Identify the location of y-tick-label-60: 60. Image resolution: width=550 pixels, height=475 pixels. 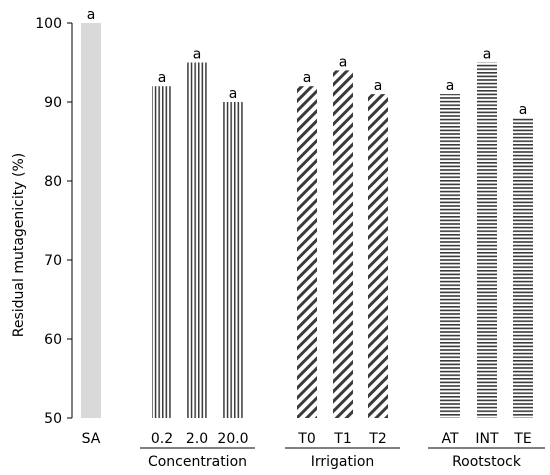
(53, 340).